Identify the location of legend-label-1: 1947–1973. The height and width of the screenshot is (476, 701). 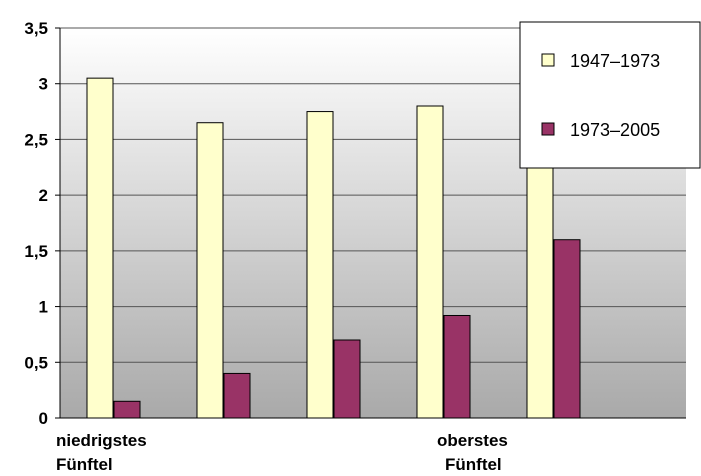
(615, 61).